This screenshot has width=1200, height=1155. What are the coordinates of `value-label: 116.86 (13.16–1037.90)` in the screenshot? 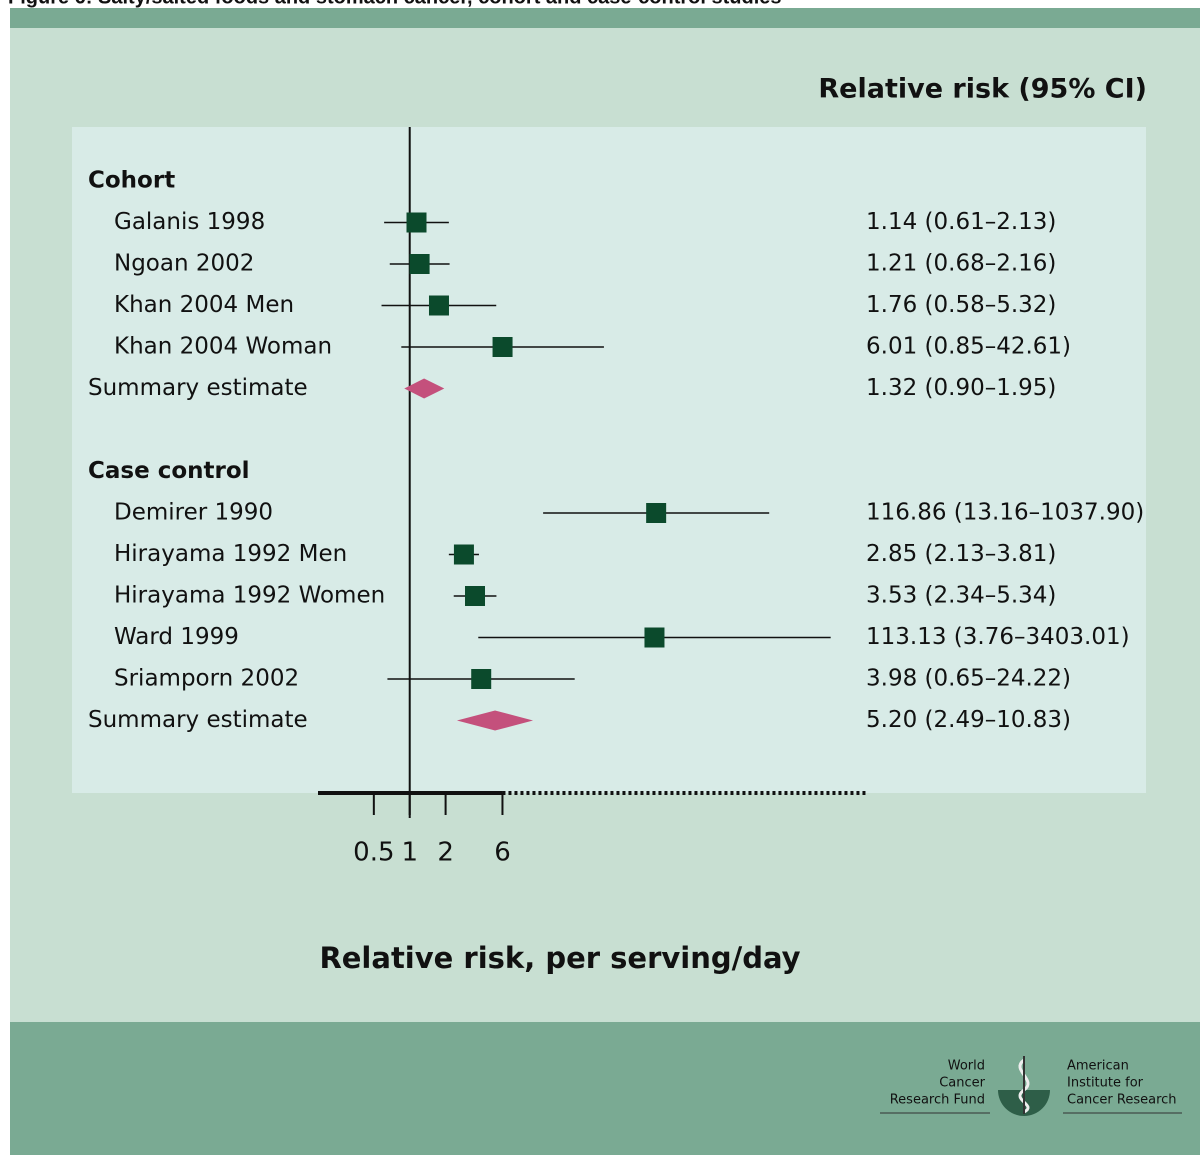 It's located at (1005, 513).